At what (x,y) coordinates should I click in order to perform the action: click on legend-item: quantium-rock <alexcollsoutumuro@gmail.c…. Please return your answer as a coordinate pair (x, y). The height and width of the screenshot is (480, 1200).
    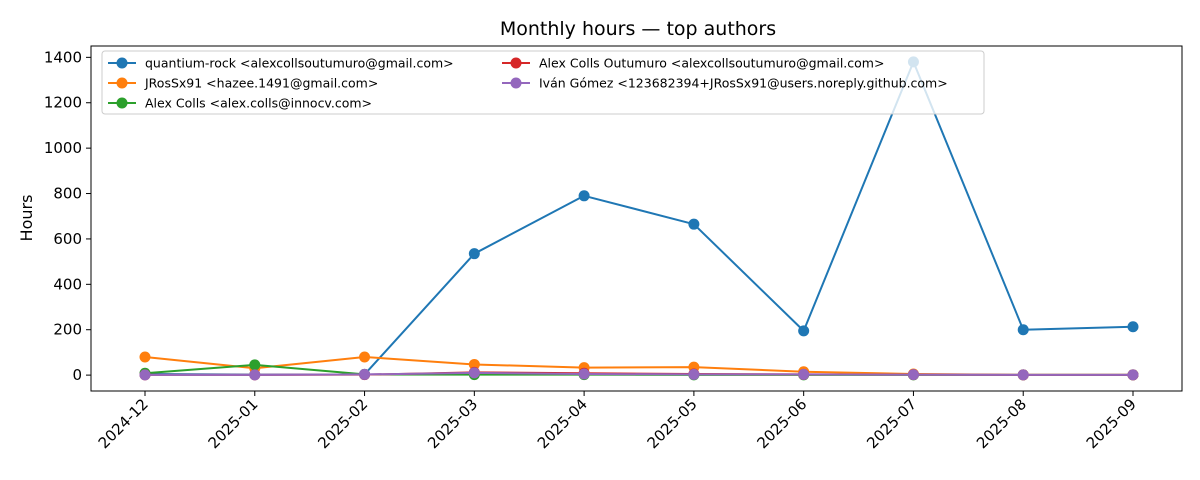
    Looking at the image, I should click on (281, 63).